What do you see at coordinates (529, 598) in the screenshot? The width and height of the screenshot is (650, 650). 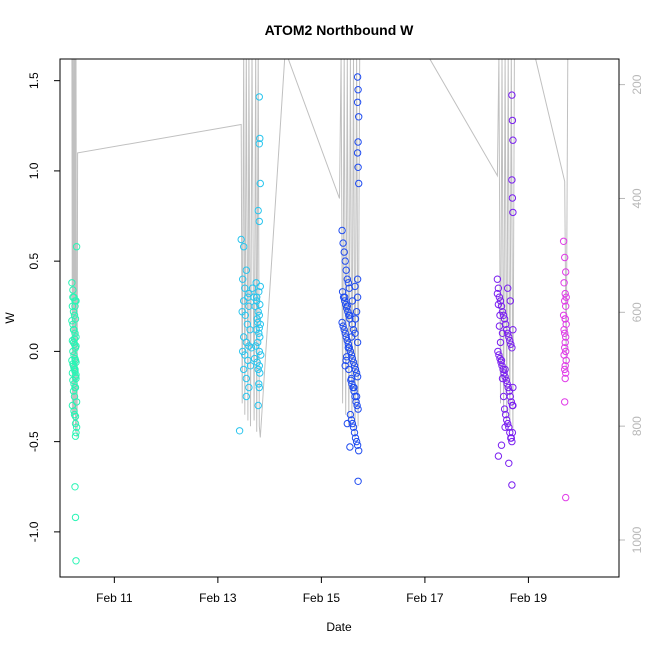 I see `x-tick-label: Feb 19` at bounding box center [529, 598].